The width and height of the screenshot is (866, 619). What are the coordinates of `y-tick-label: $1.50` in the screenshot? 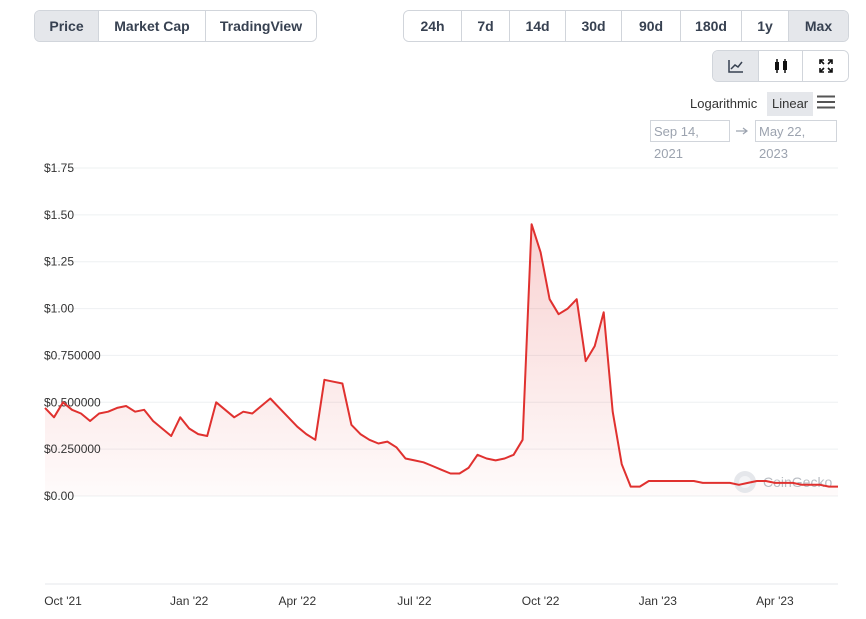 It's located at (59, 215).